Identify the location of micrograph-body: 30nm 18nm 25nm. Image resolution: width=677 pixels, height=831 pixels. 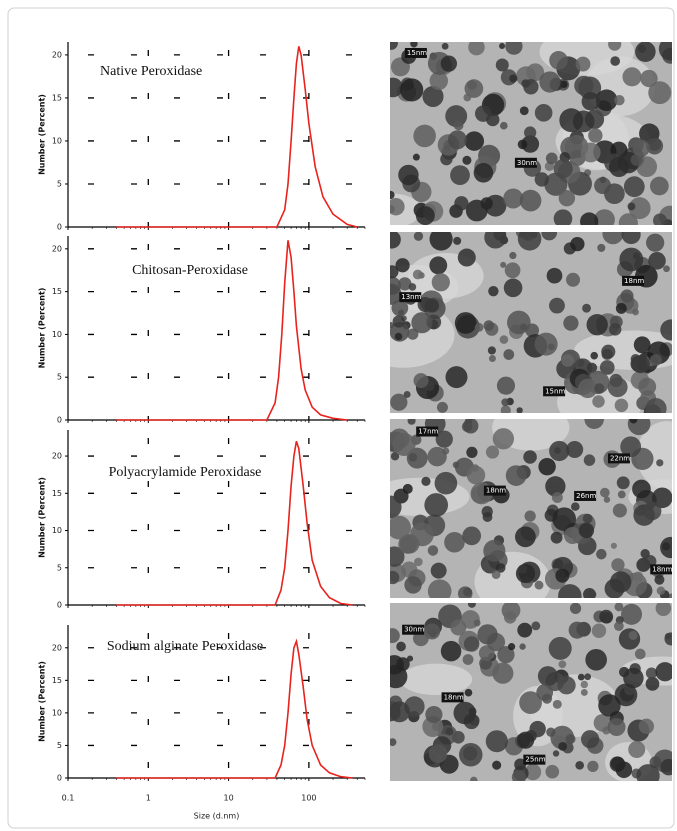
(531, 692).